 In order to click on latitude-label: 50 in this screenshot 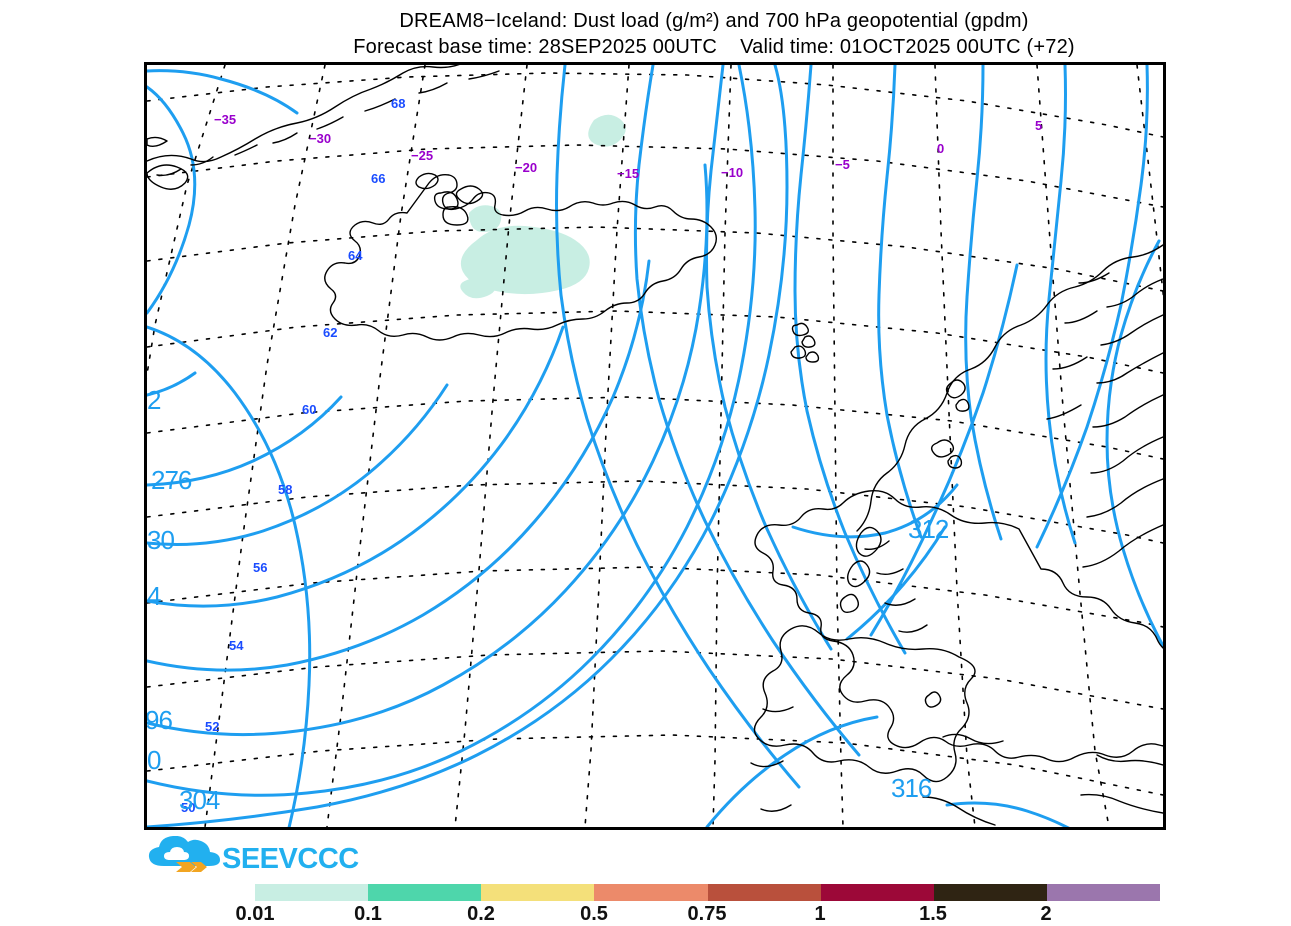, I will do `click(188, 807)`.